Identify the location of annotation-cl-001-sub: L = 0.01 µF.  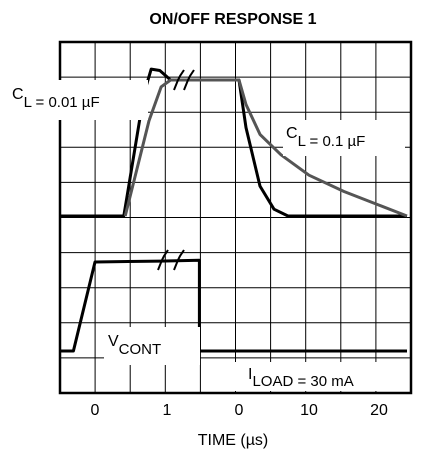
(62, 102).